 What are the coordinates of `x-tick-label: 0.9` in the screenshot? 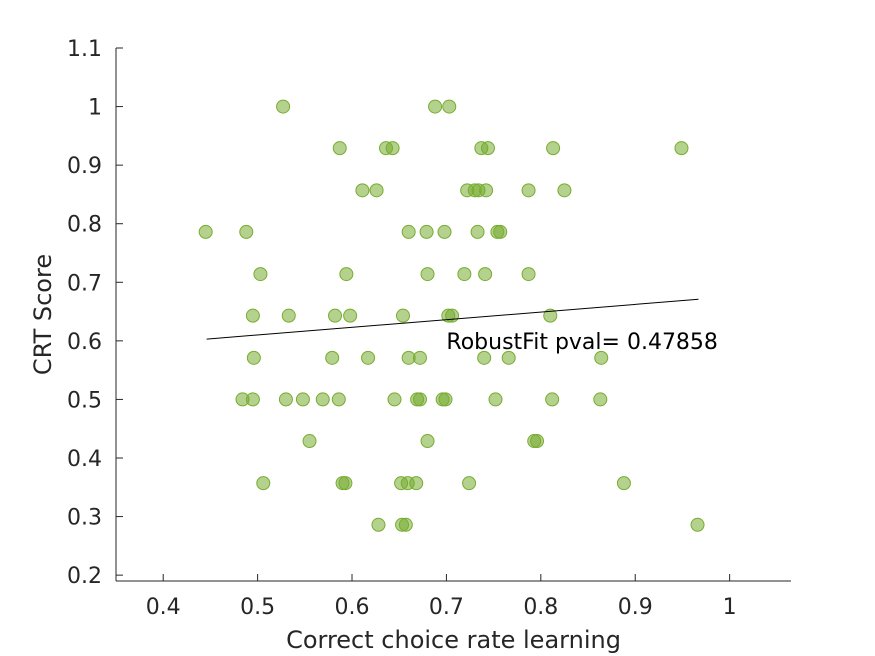 It's located at (635, 607).